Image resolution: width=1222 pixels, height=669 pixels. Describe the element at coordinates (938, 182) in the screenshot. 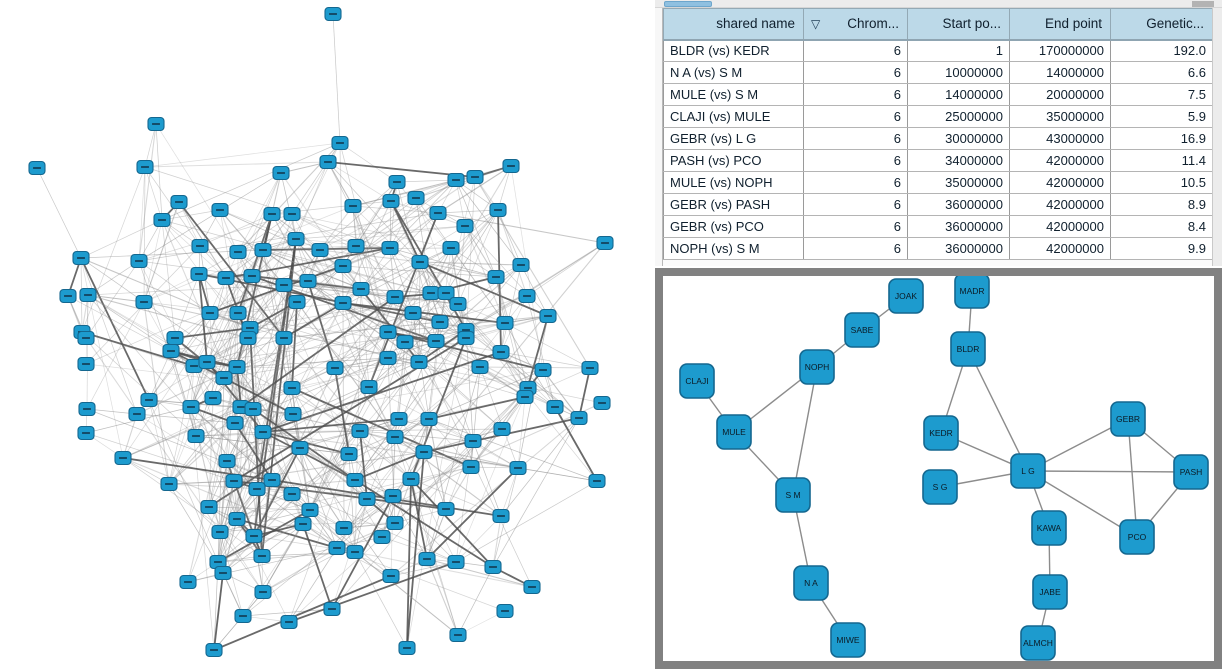

I see `table-row: MULE (vs) NOPH 6 35000000 42000000 10.5` at that location.